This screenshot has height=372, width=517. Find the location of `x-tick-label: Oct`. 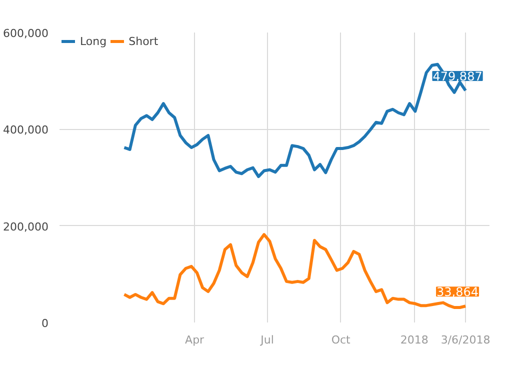

x-tick-label: Oct is located at coordinates (341, 340).